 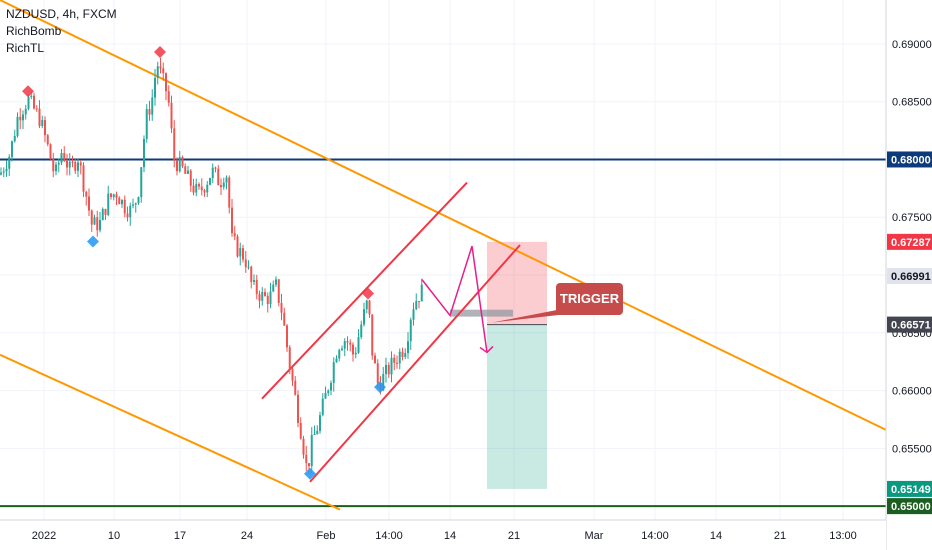 What do you see at coordinates (25, 48) in the screenshot?
I see `indicator-richtl: RichTL` at bounding box center [25, 48].